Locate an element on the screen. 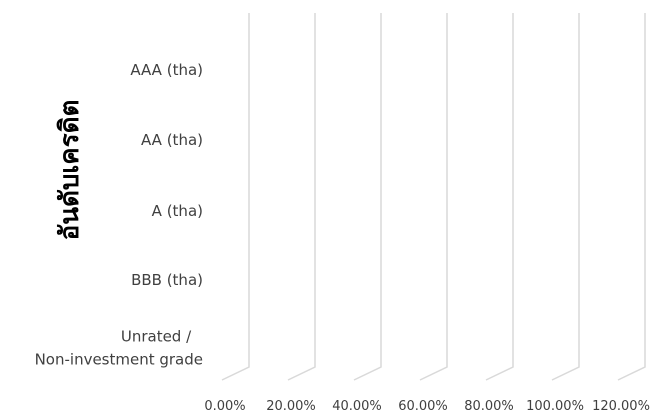 The image size is (662, 416). category-label: Non-investment grade is located at coordinates (119, 360).